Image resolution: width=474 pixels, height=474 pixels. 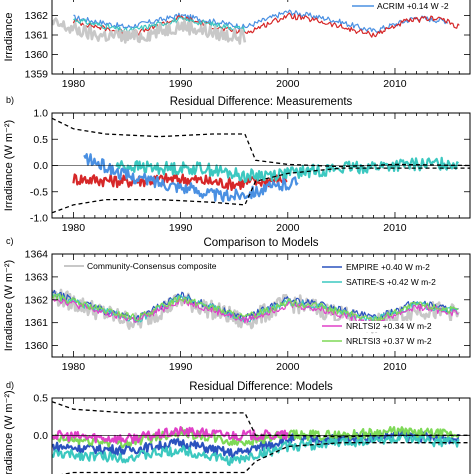 I want to click on legend-label: EMPIRE +0.40 W m-2, so click(x=388, y=267).